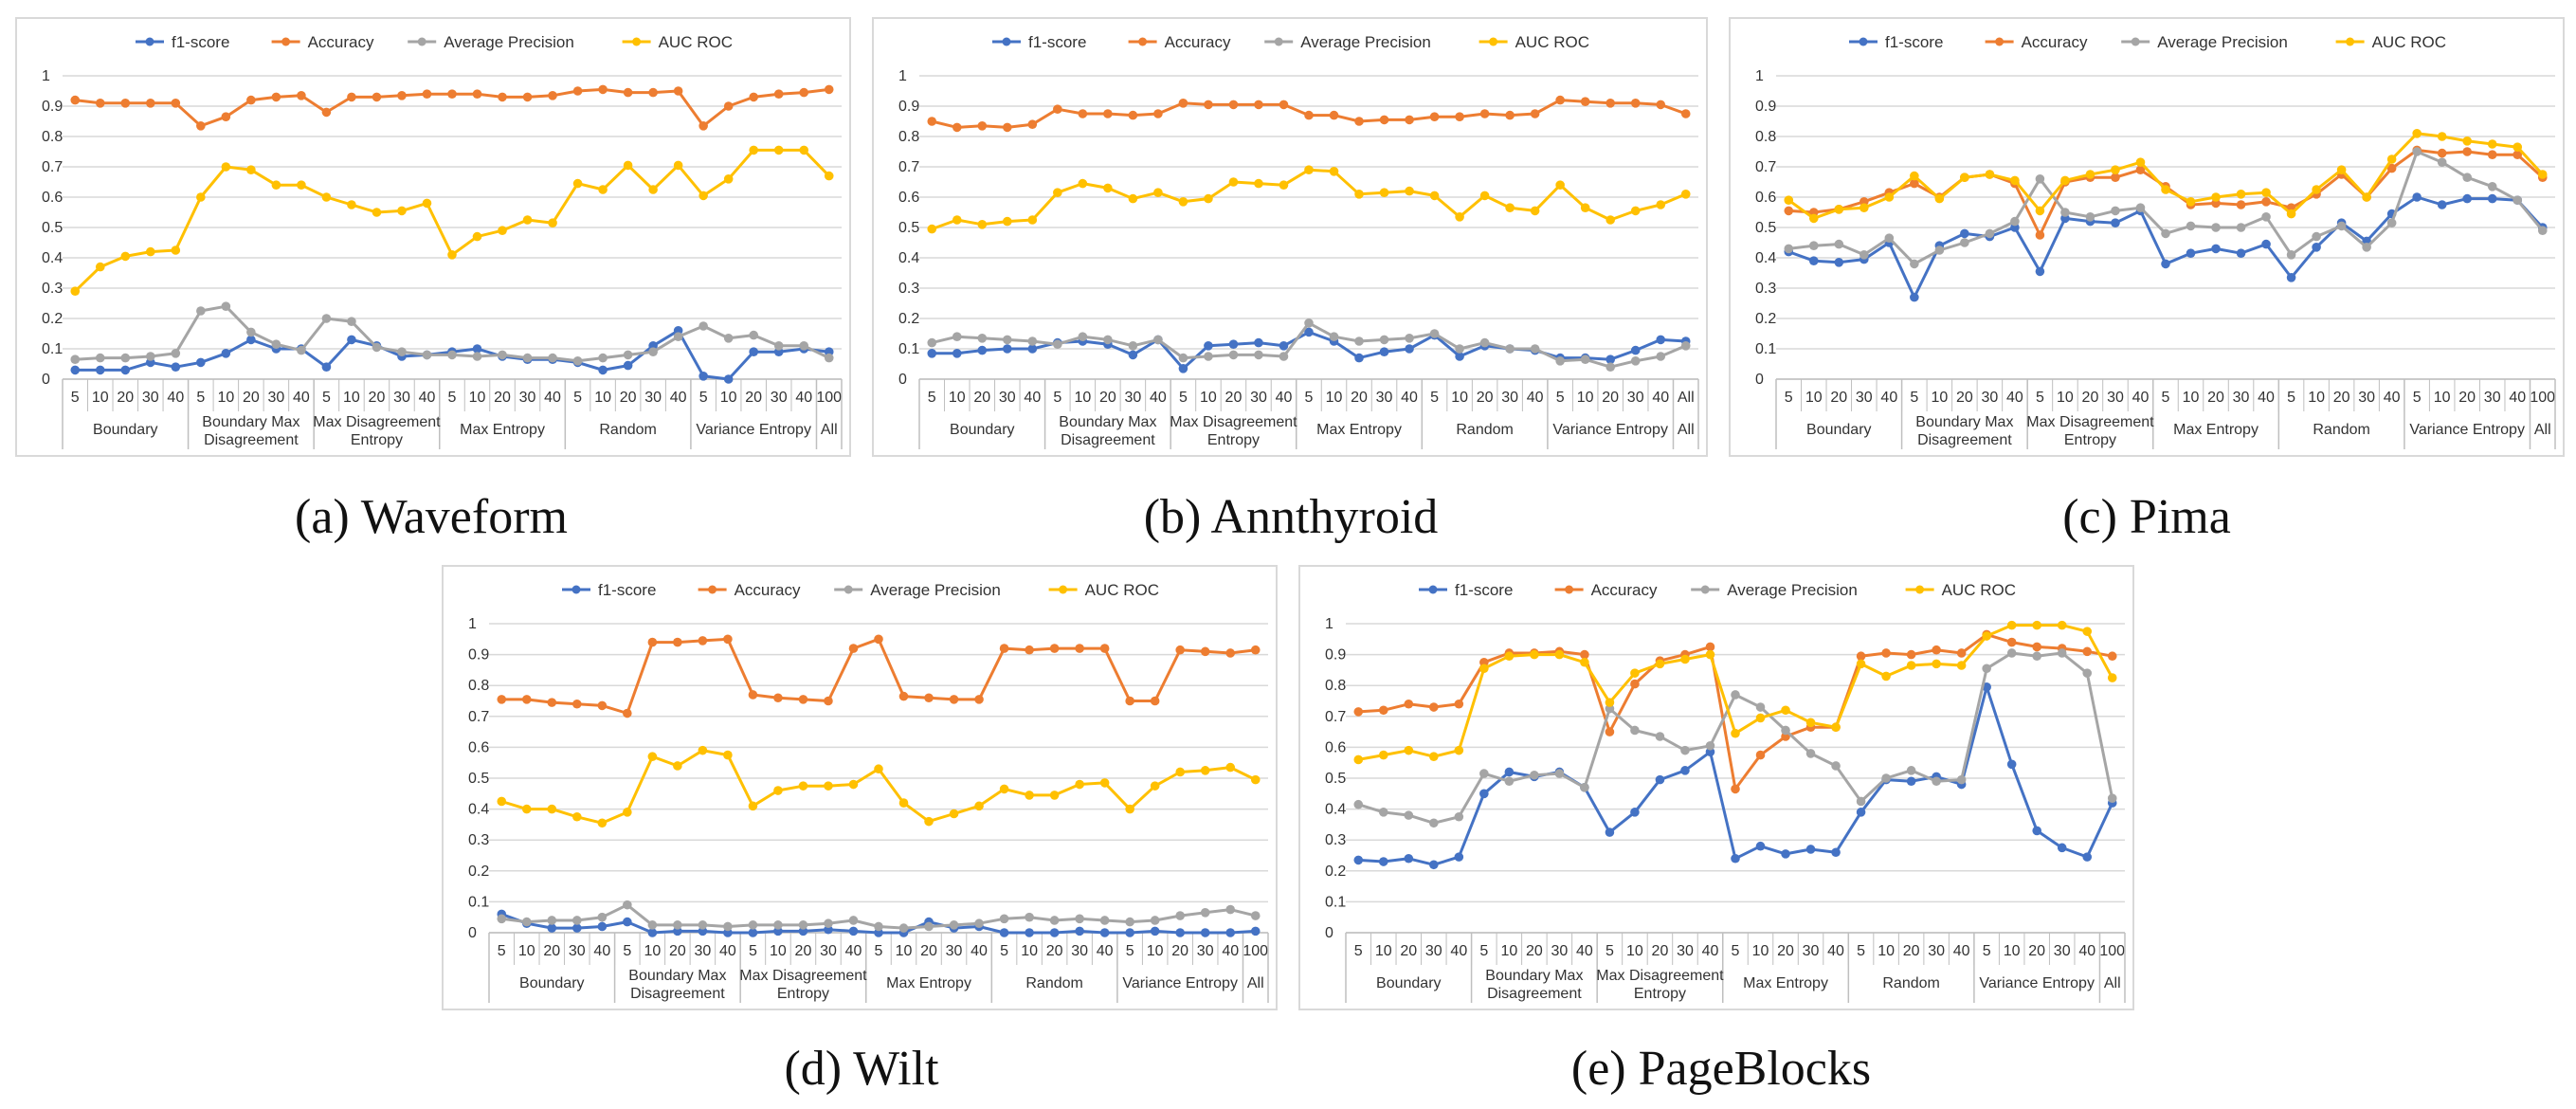  What do you see at coordinates (1965, 440) in the screenshot?
I see `group-label-disagreement: Disagreement` at bounding box center [1965, 440].